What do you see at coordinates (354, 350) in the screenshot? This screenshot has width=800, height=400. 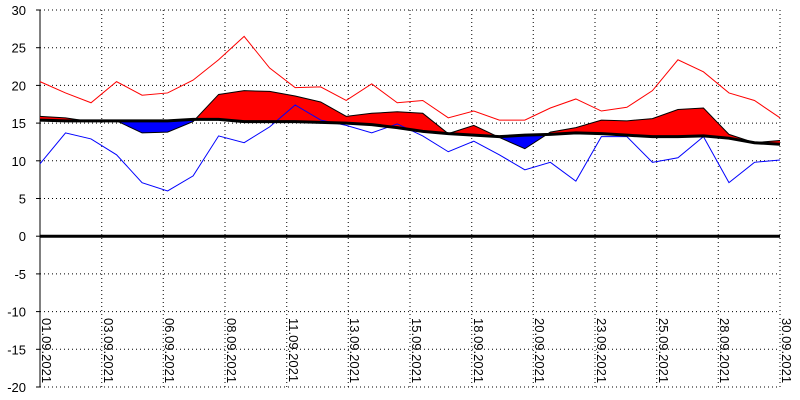 I see `x-tick-label: 13.09.2021` at bounding box center [354, 350].